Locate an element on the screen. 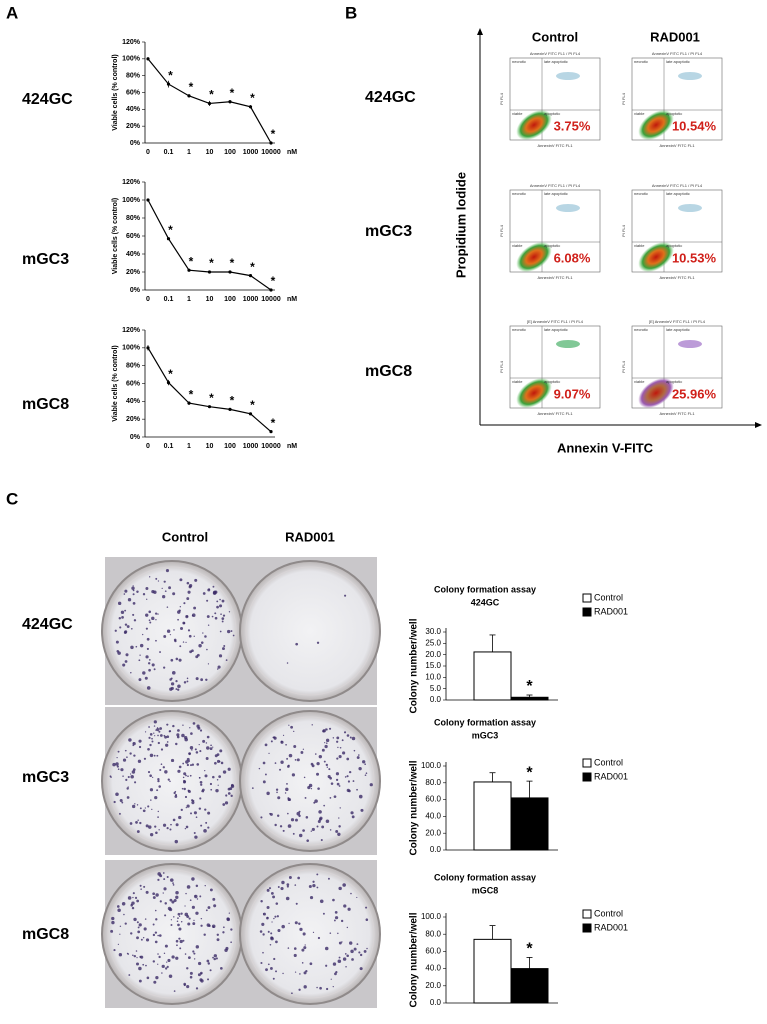 The image size is (767, 1024). quadrant-label: late apoptotic is located at coordinates (678, 193).